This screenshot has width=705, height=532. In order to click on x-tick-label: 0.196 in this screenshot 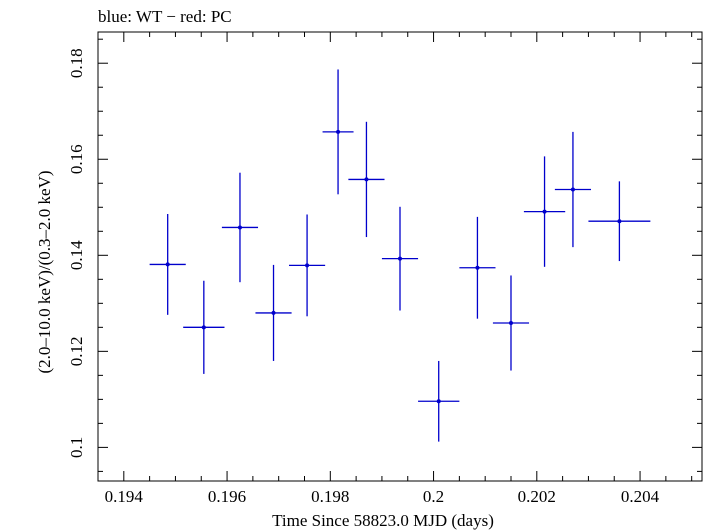, I will do `click(227, 496)`.